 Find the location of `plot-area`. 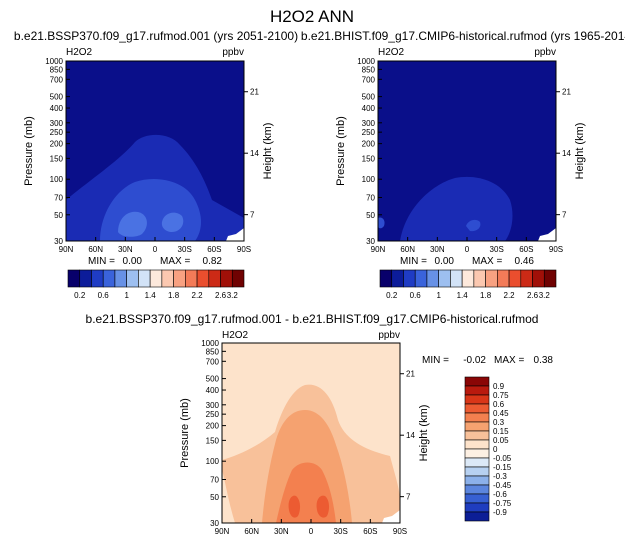

plot-area is located at coordinates (467, 151).